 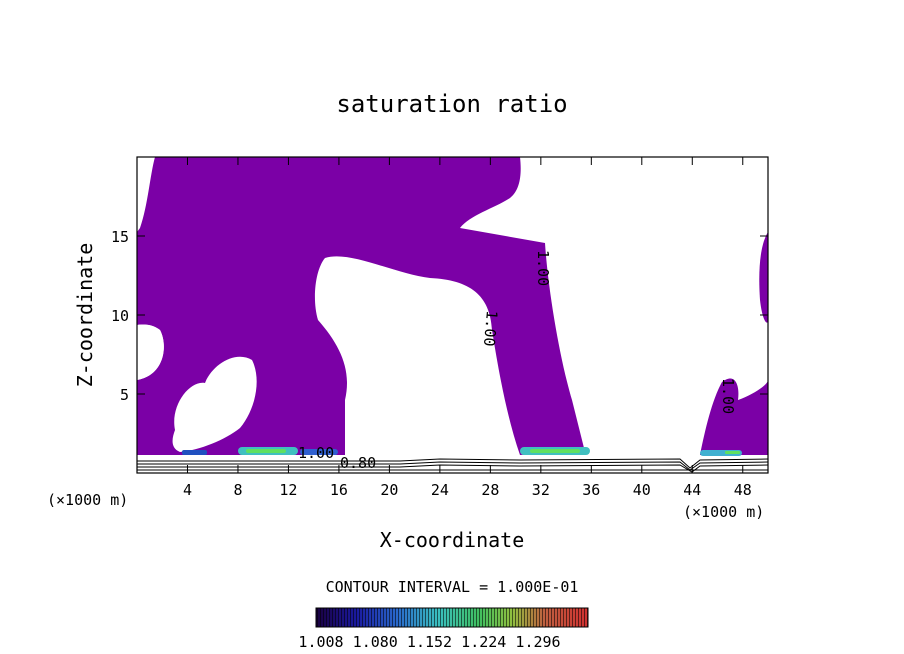 What do you see at coordinates (87, 500) in the screenshot?
I see `x-unit-left: (×1000 m)` at bounding box center [87, 500].